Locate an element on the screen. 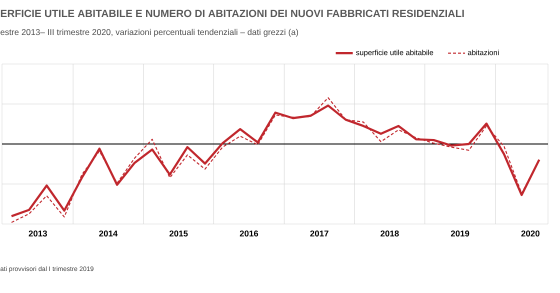 This screenshot has width=560, height=293. chart-subtitle: estre 2013– III trimestre 2020, variazioni percentuali tendenziali – dati grezzi (a) is located at coordinates (149, 32).